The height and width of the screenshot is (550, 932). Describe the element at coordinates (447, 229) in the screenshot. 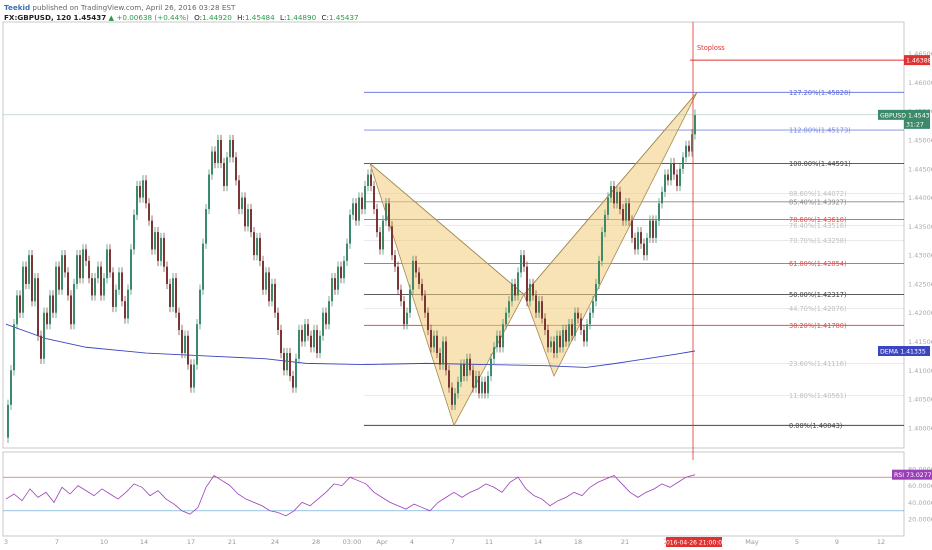

I see `pattern-leg-xb` at that location.